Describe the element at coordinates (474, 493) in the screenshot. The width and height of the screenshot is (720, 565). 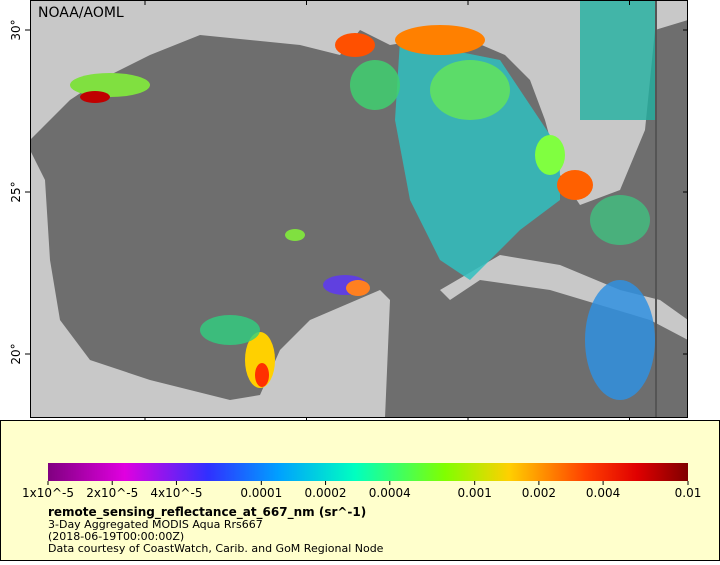
I see `colorbar-label: 0.001` at that location.